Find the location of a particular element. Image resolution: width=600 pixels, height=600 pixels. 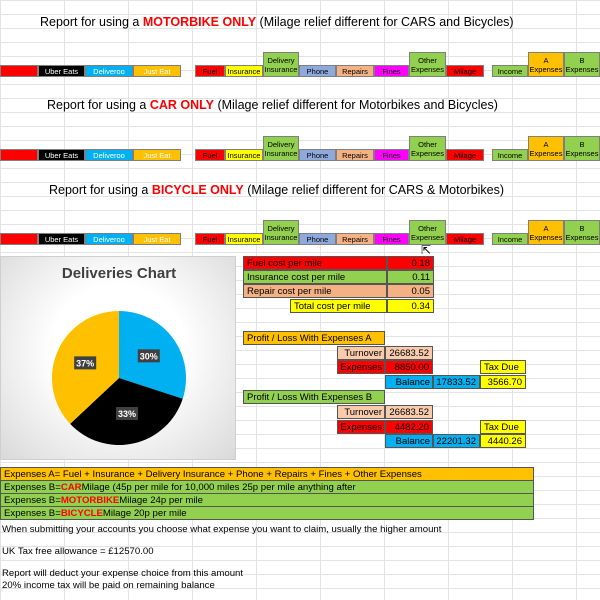

deliveries-chart: Deliveries Chart 30% 33% 37% is located at coordinates (118, 358).